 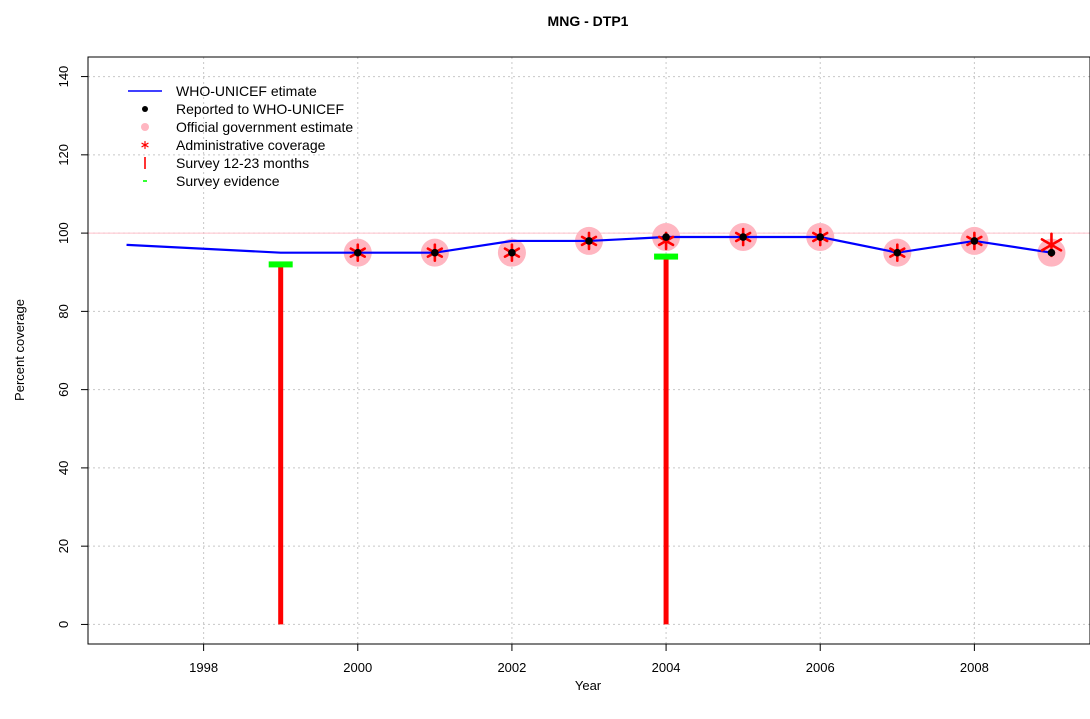 What do you see at coordinates (666, 237) in the screenshot?
I see `reported-point-2004` at bounding box center [666, 237].